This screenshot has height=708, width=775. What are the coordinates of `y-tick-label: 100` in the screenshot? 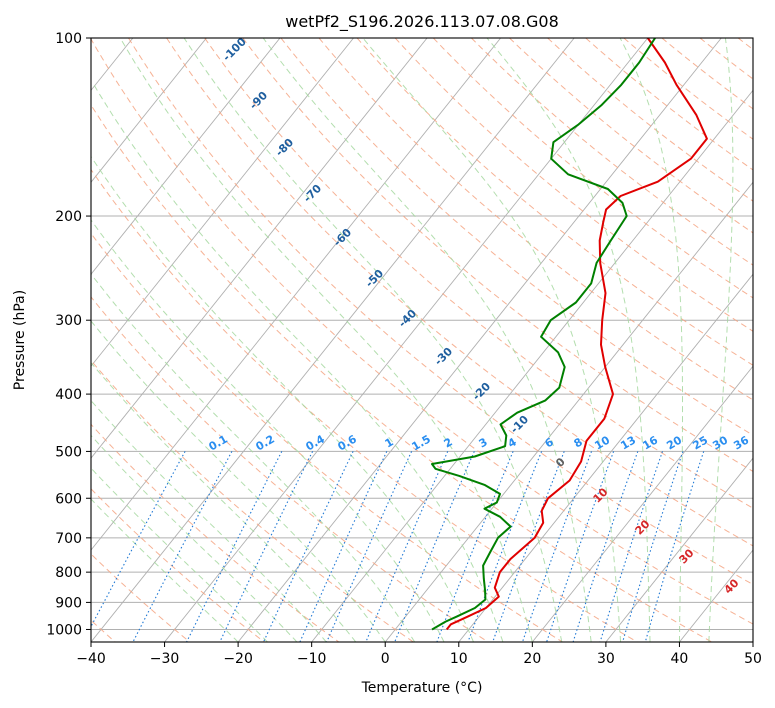 It's located at (68, 39).